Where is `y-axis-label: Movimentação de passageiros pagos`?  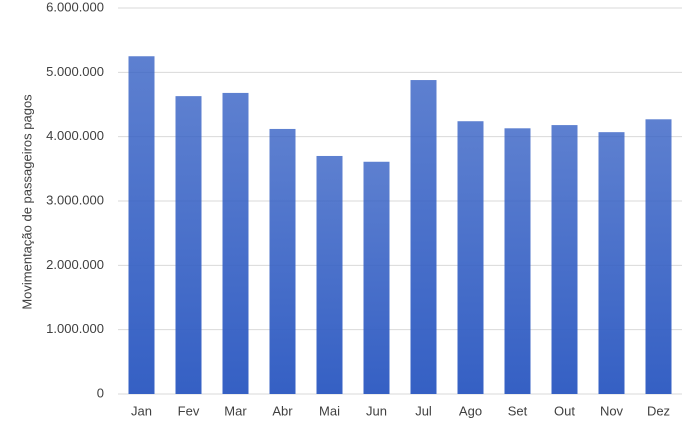 y-axis-label: Movimentação de passageiros pagos is located at coordinates (26, 202).